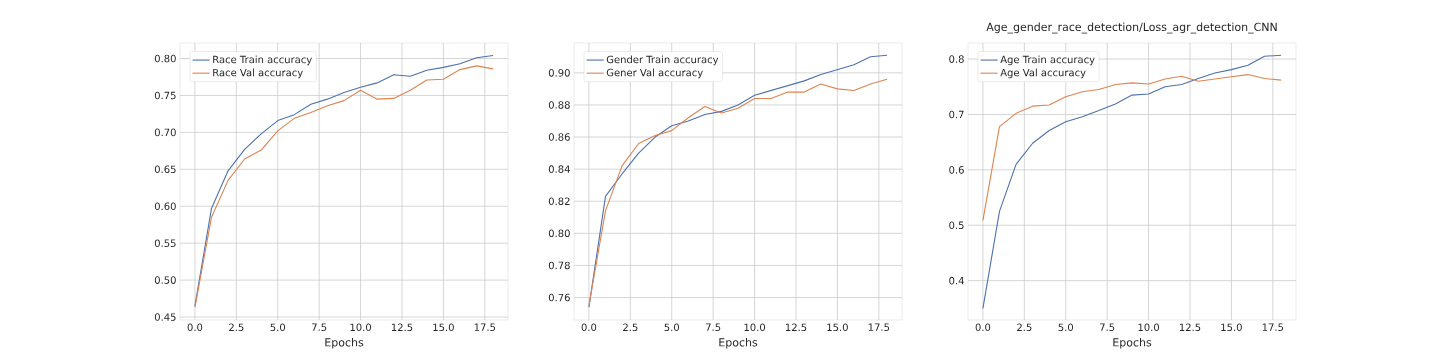 The width and height of the screenshot is (1440, 360). I want to click on y-tick-label: 0.45, so click(165, 317).